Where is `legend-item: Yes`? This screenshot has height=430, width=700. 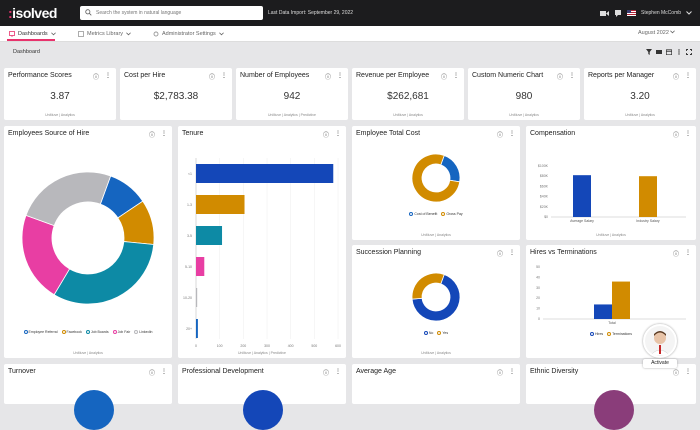 legend-item: Yes is located at coordinates (442, 333).